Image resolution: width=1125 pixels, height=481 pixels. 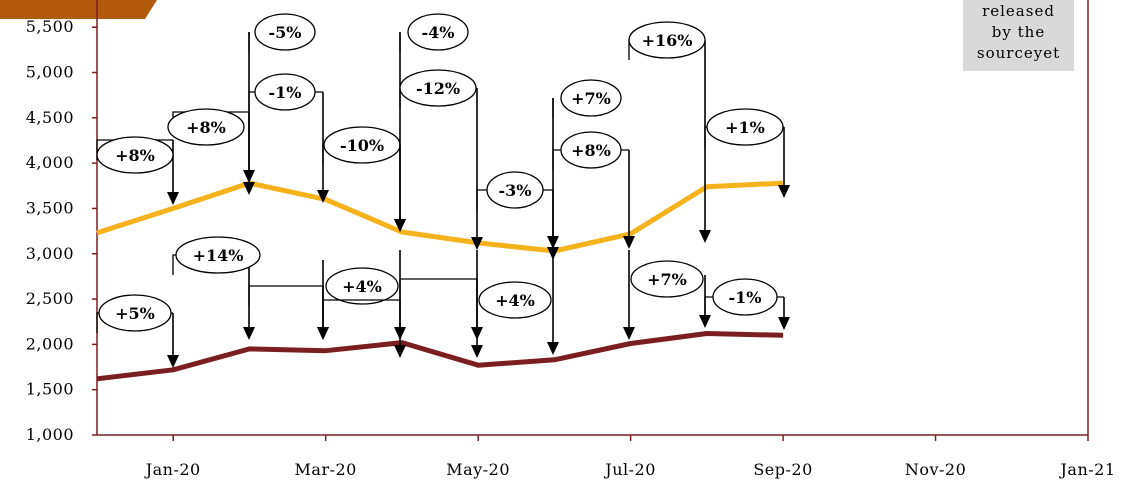 I want to click on note-line-1: released, so click(x=1018, y=11).